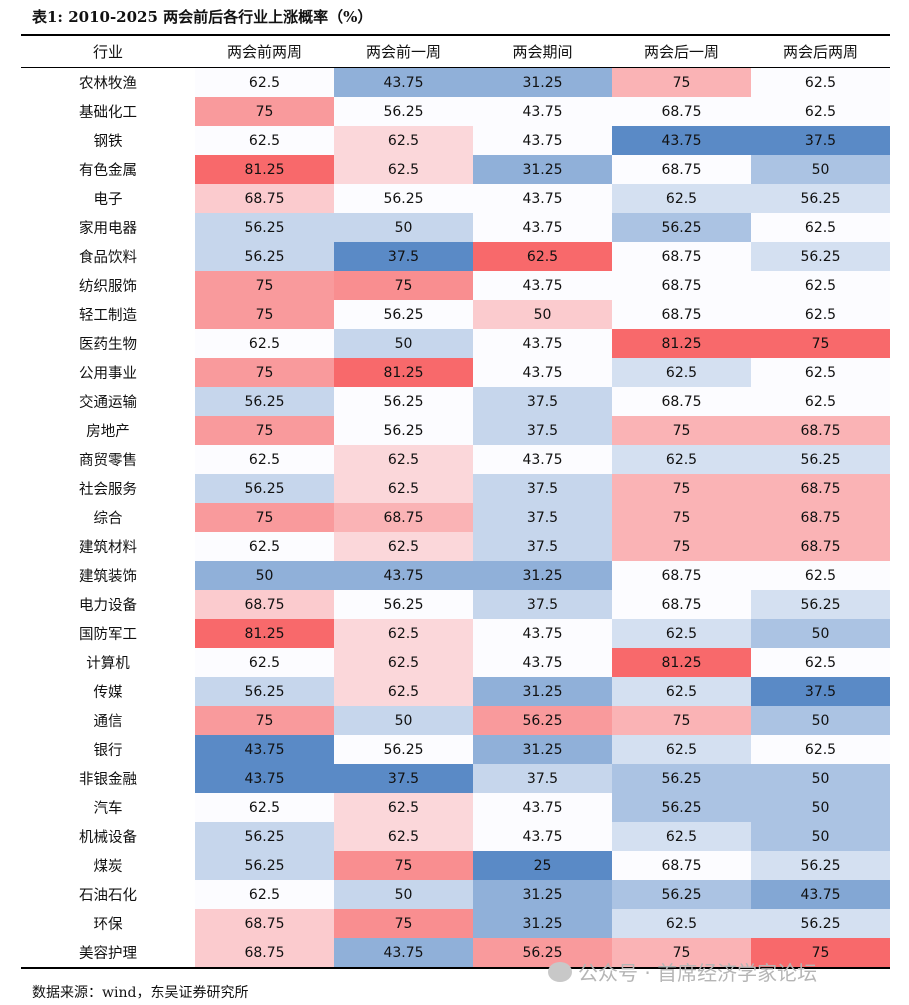 The width and height of the screenshot is (909, 1005). Describe the element at coordinates (108, 780) in the screenshot. I see `industry-name: 非银金融` at that location.